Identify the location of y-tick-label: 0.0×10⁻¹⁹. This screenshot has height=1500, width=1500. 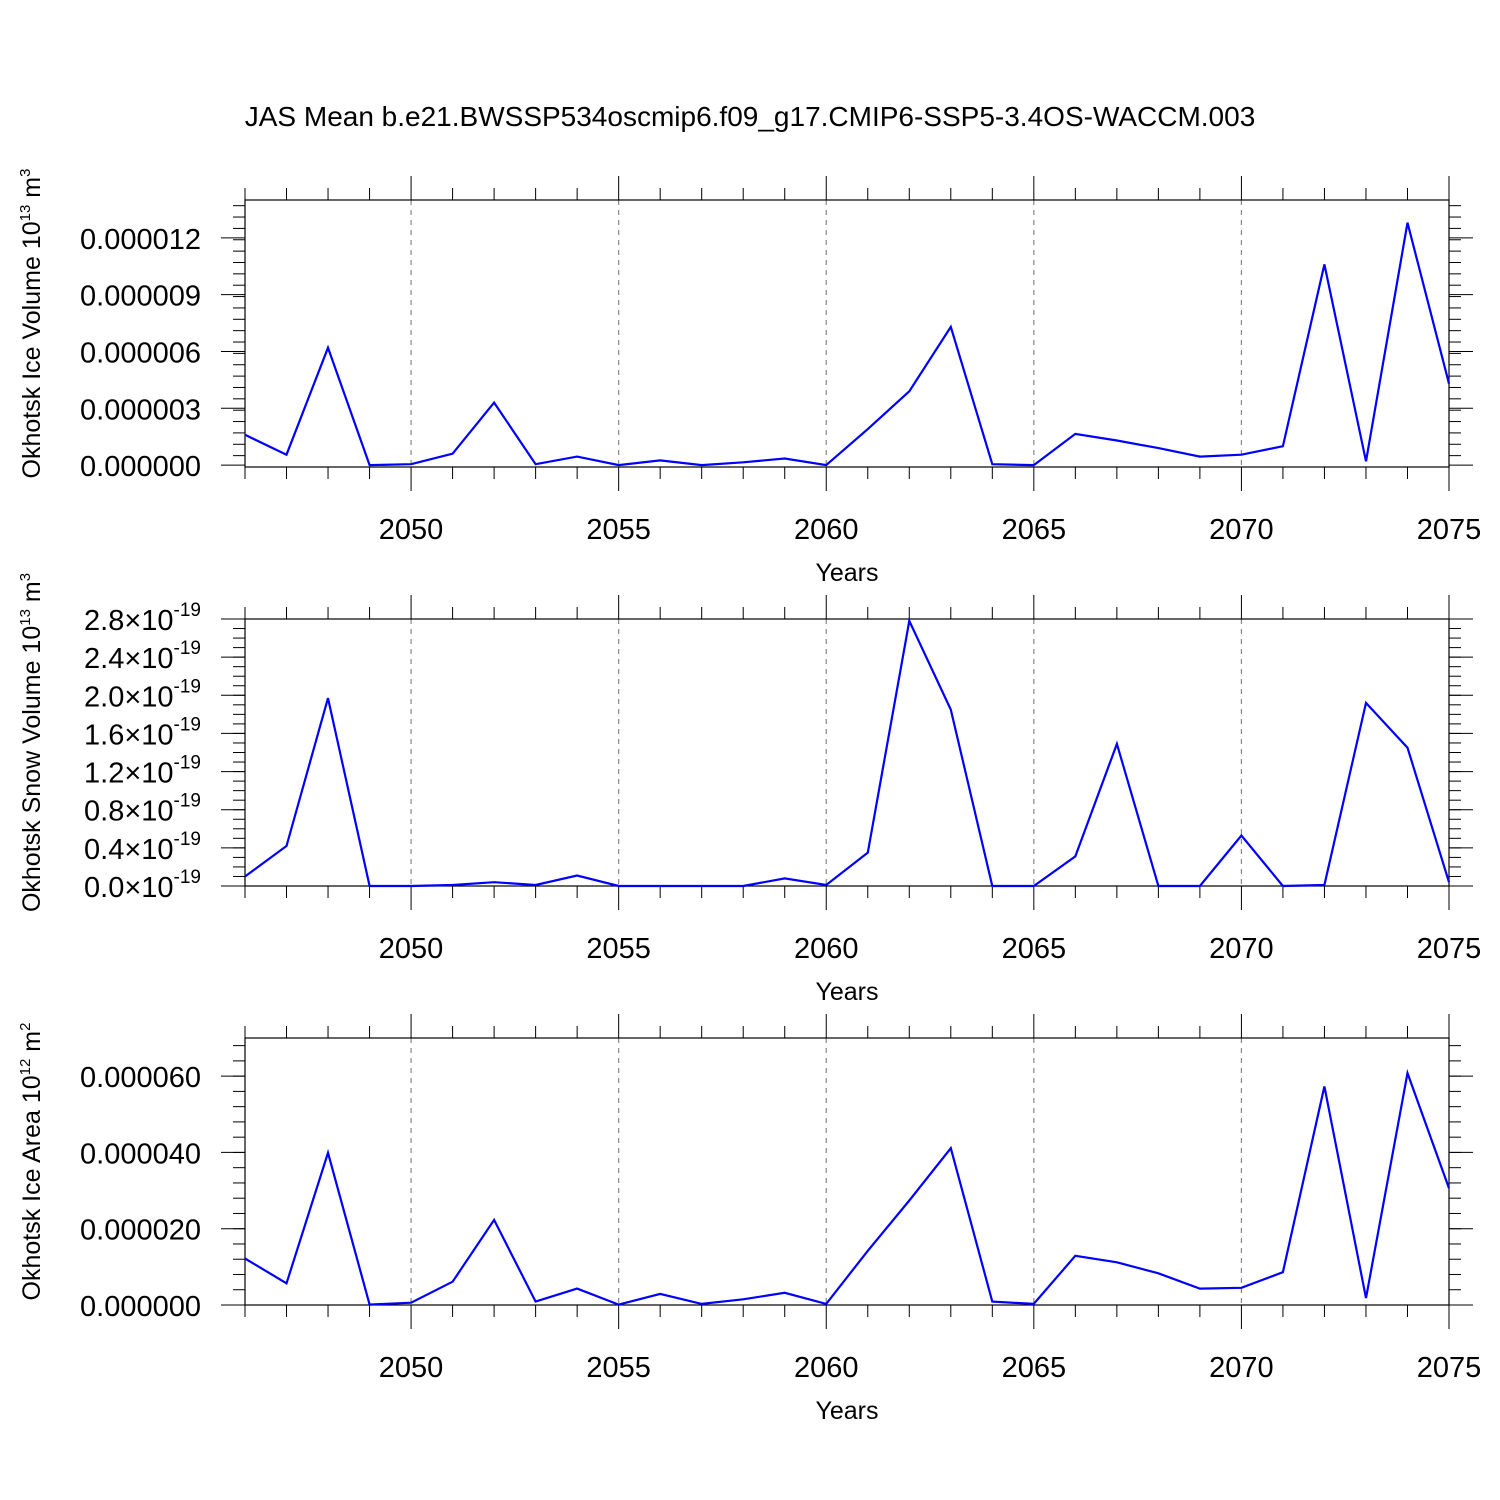
(142, 885).